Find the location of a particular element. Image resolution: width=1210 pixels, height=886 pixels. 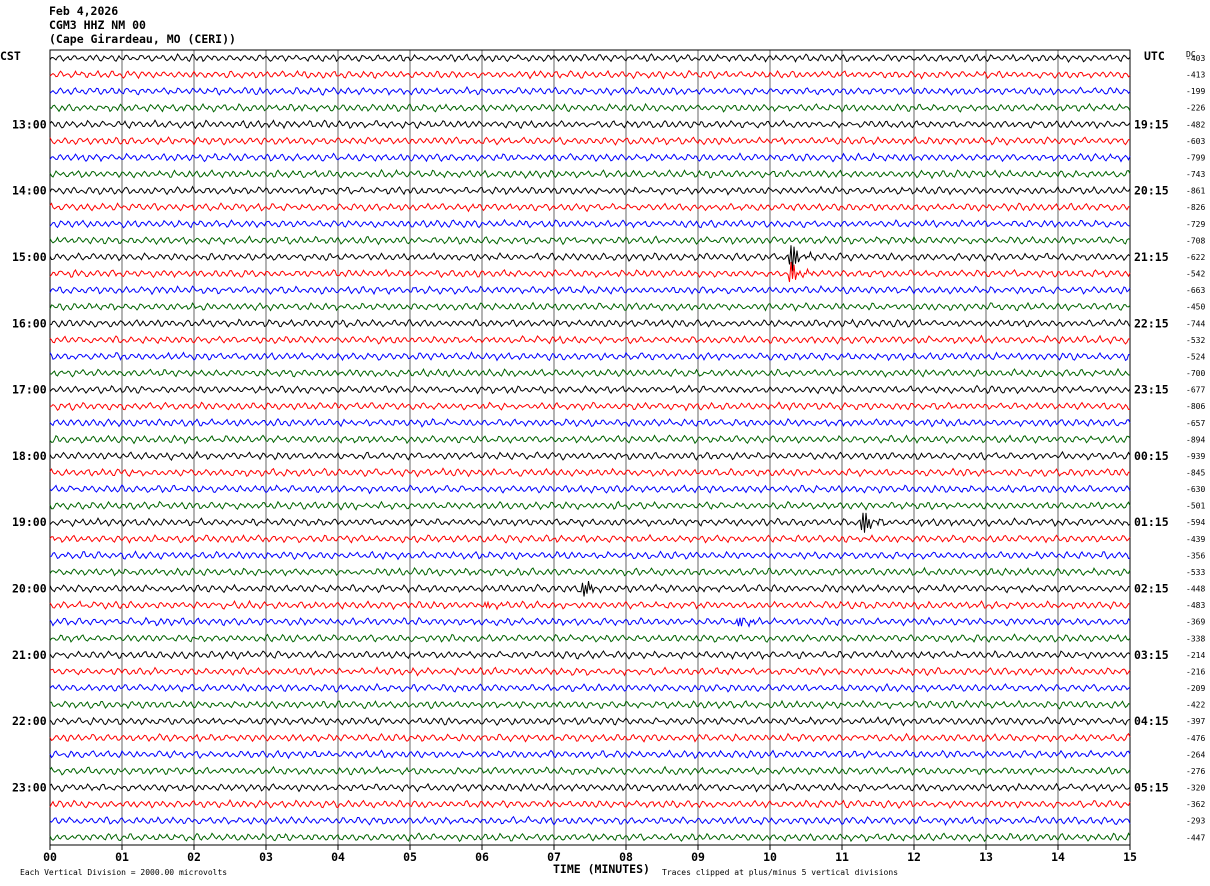

cst-hour-label: 15:00 is located at coordinates (29, 257).